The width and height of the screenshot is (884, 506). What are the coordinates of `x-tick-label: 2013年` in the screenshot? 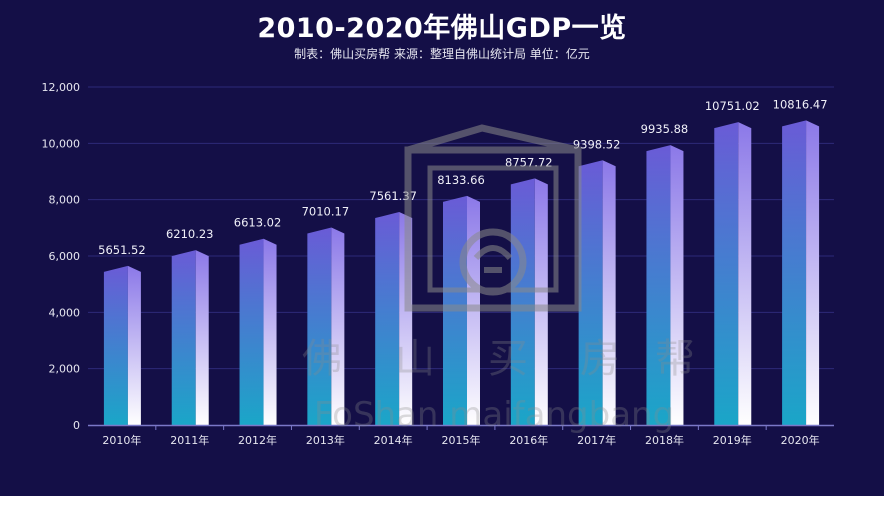 It's located at (325, 440).